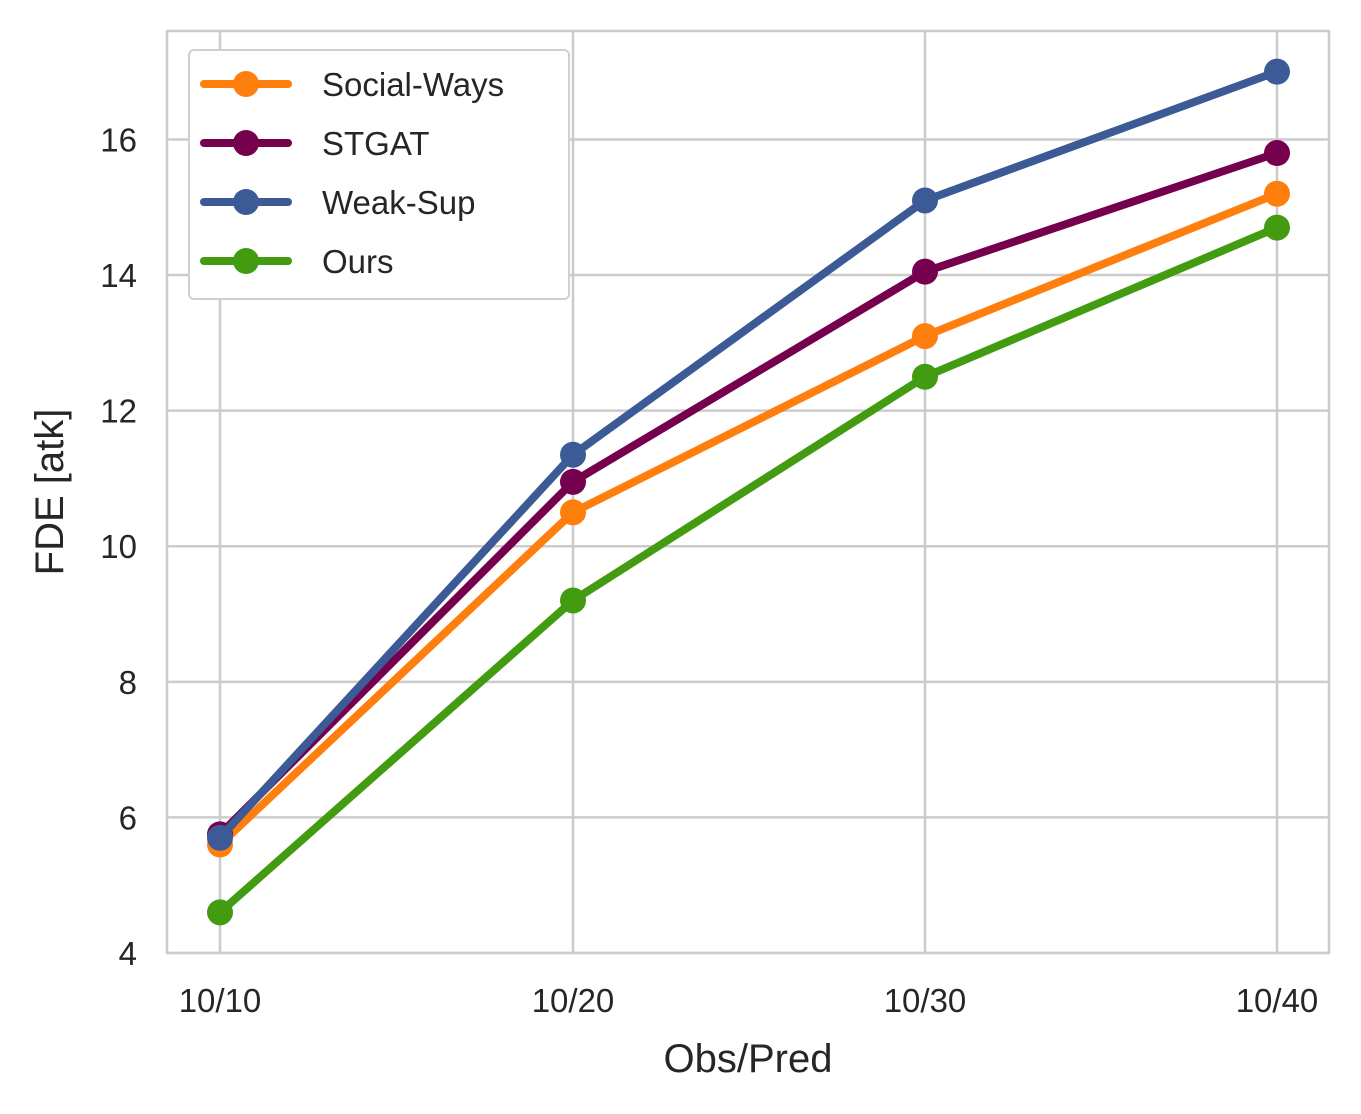 Image resolution: width=1361 pixels, height=1114 pixels. I want to click on y-tick-label: 16, so click(118, 139).